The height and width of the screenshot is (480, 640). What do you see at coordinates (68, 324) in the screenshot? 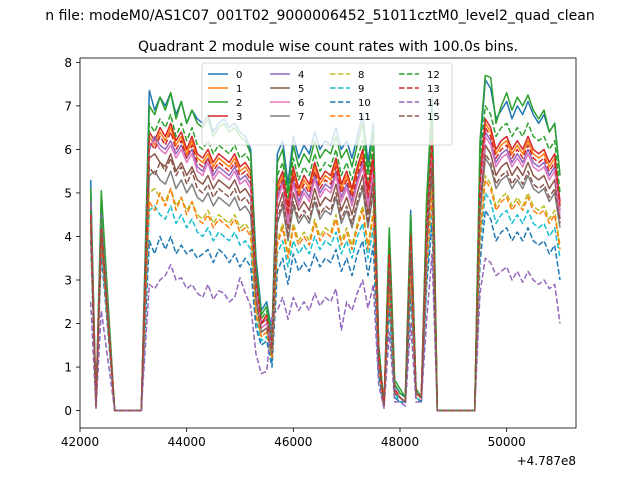
I see `y-tick-label: 2` at bounding box center [68, 324].